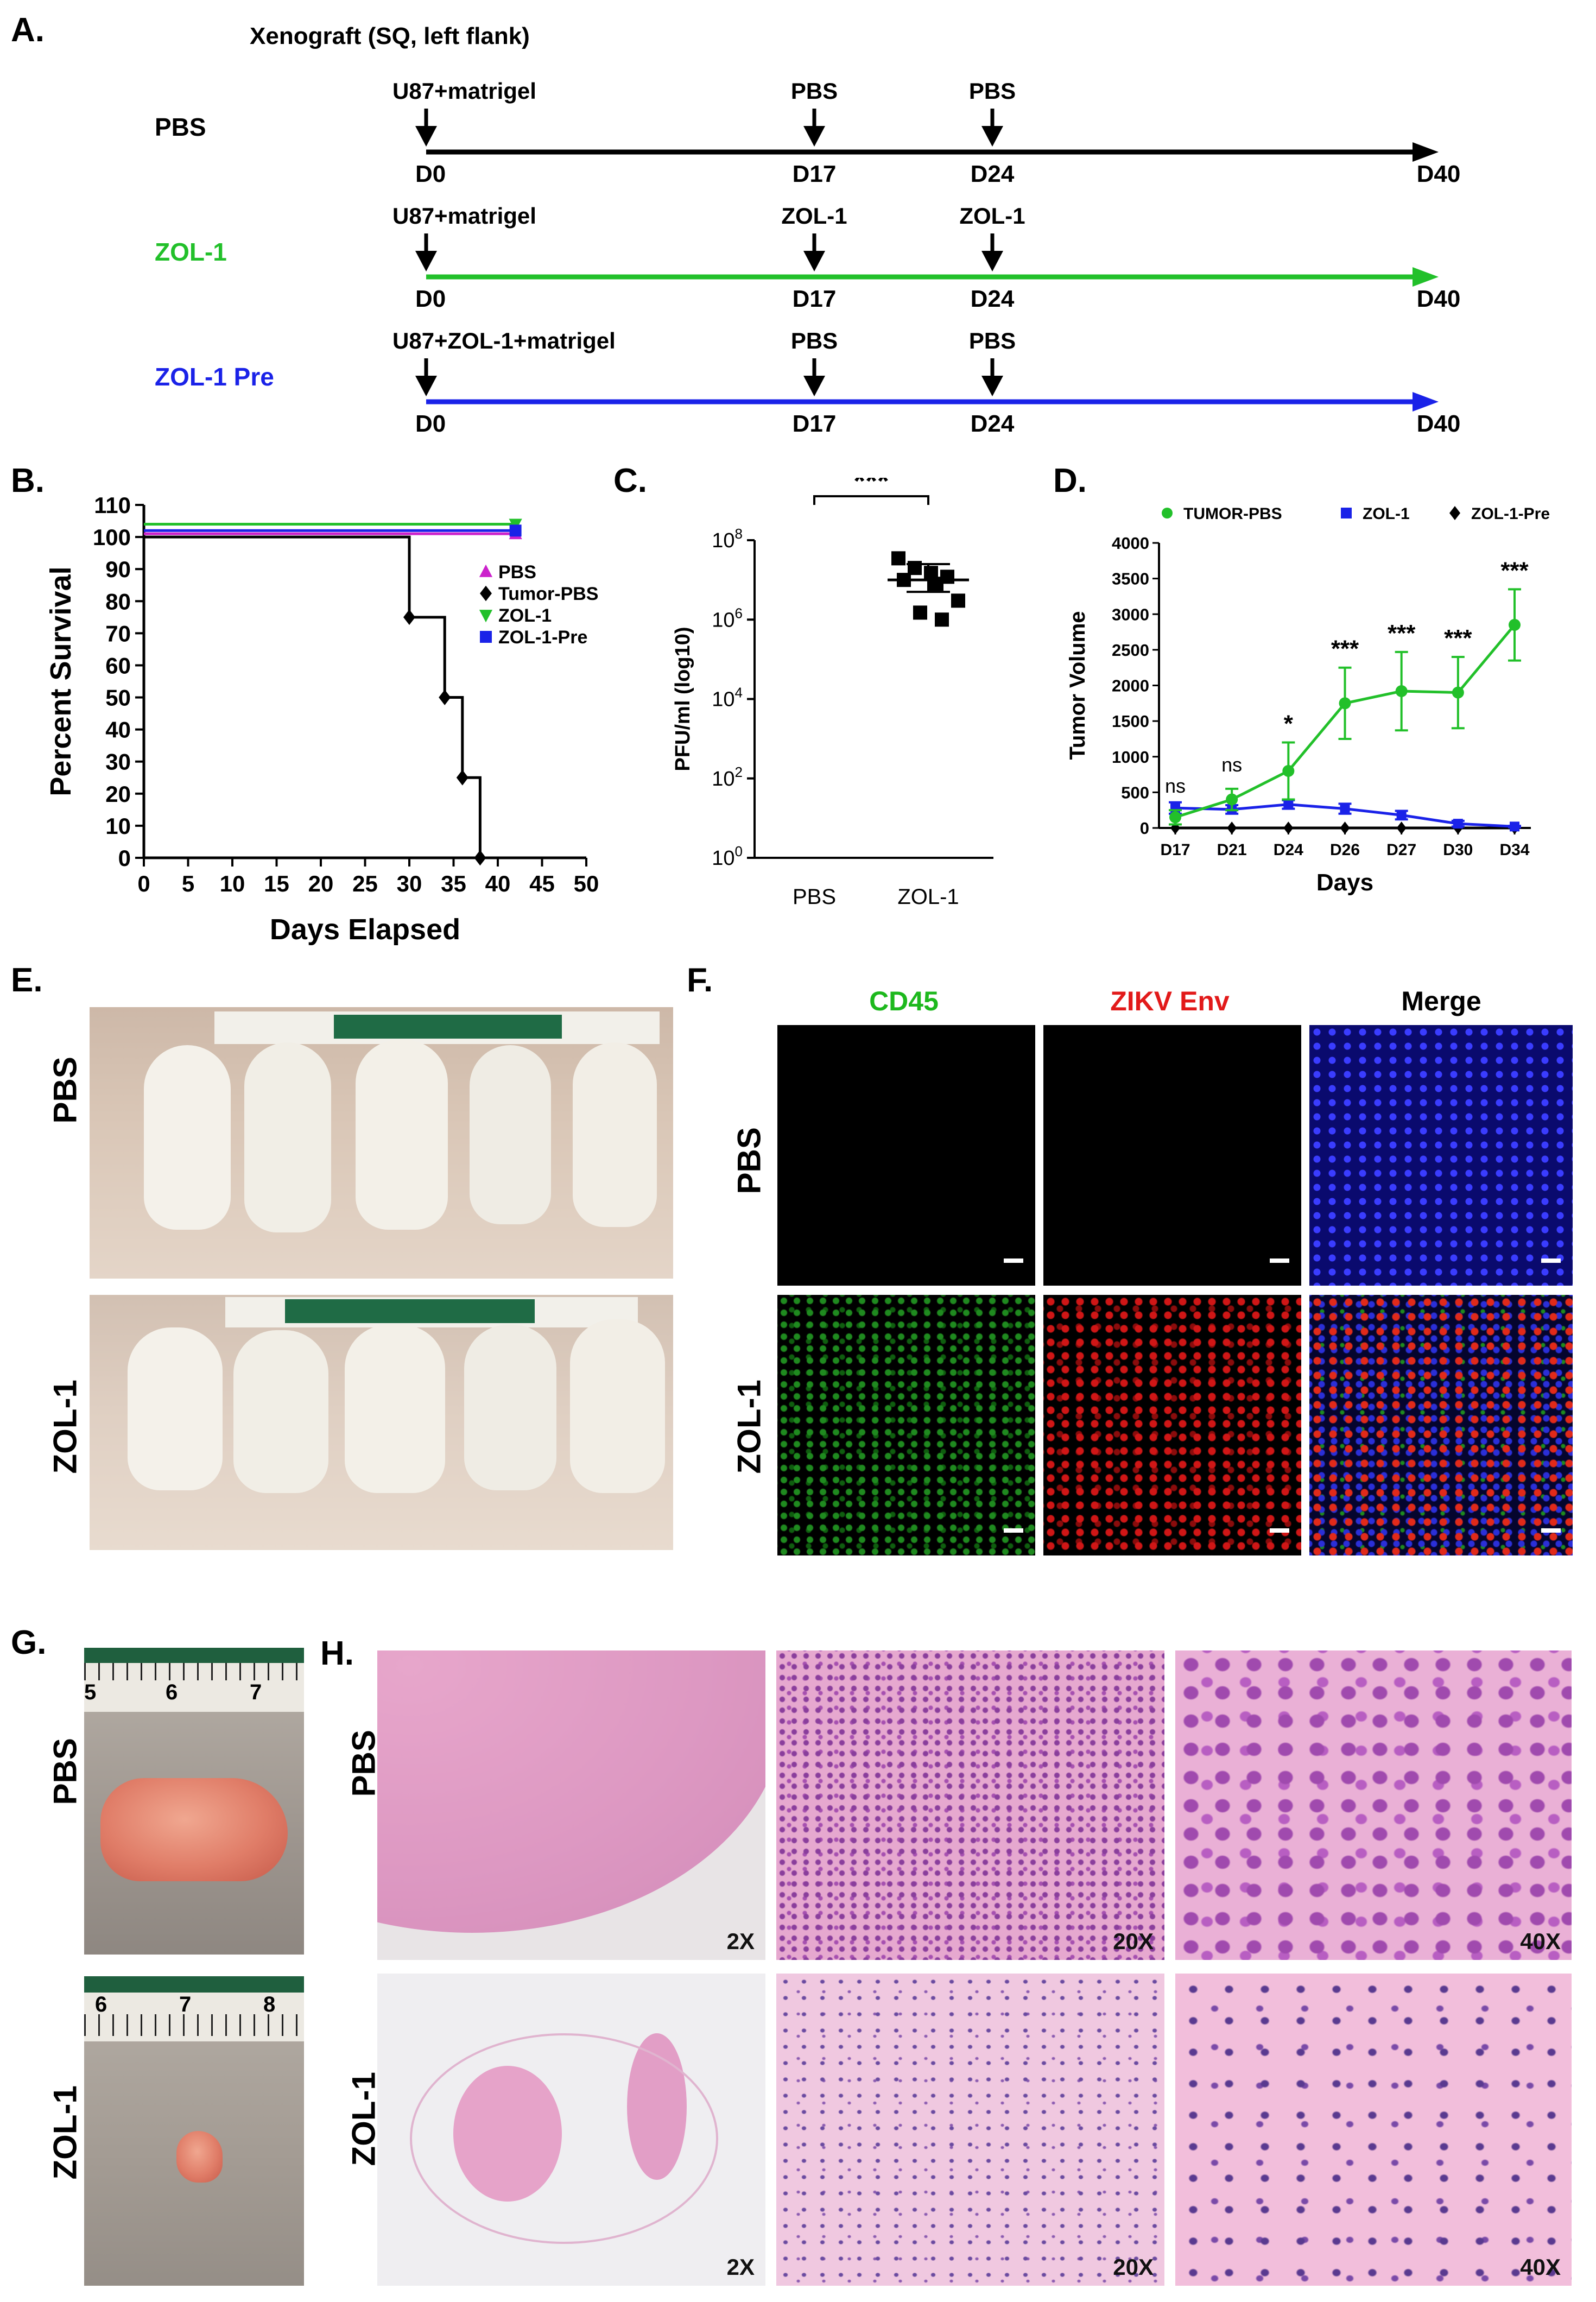 The image size is (1596, 2302). What do you see at coordinates (683, 699) in the screenshot?
I see `y-axis-label: PFU/ml (log10)` at bounding box center [683, 699].